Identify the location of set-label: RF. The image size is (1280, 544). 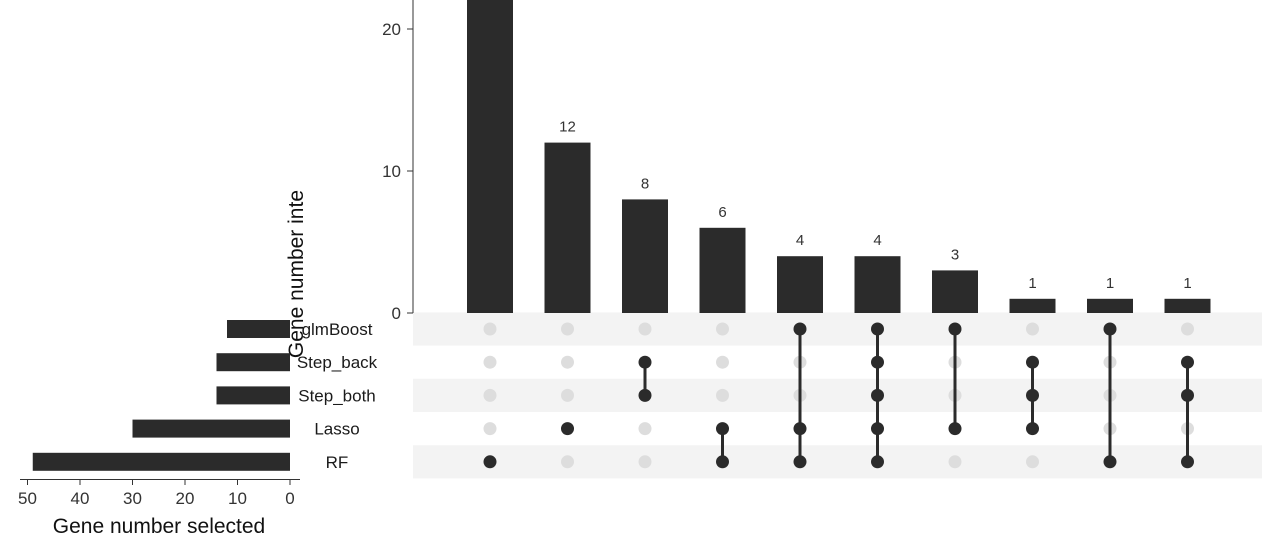
(337, 462).